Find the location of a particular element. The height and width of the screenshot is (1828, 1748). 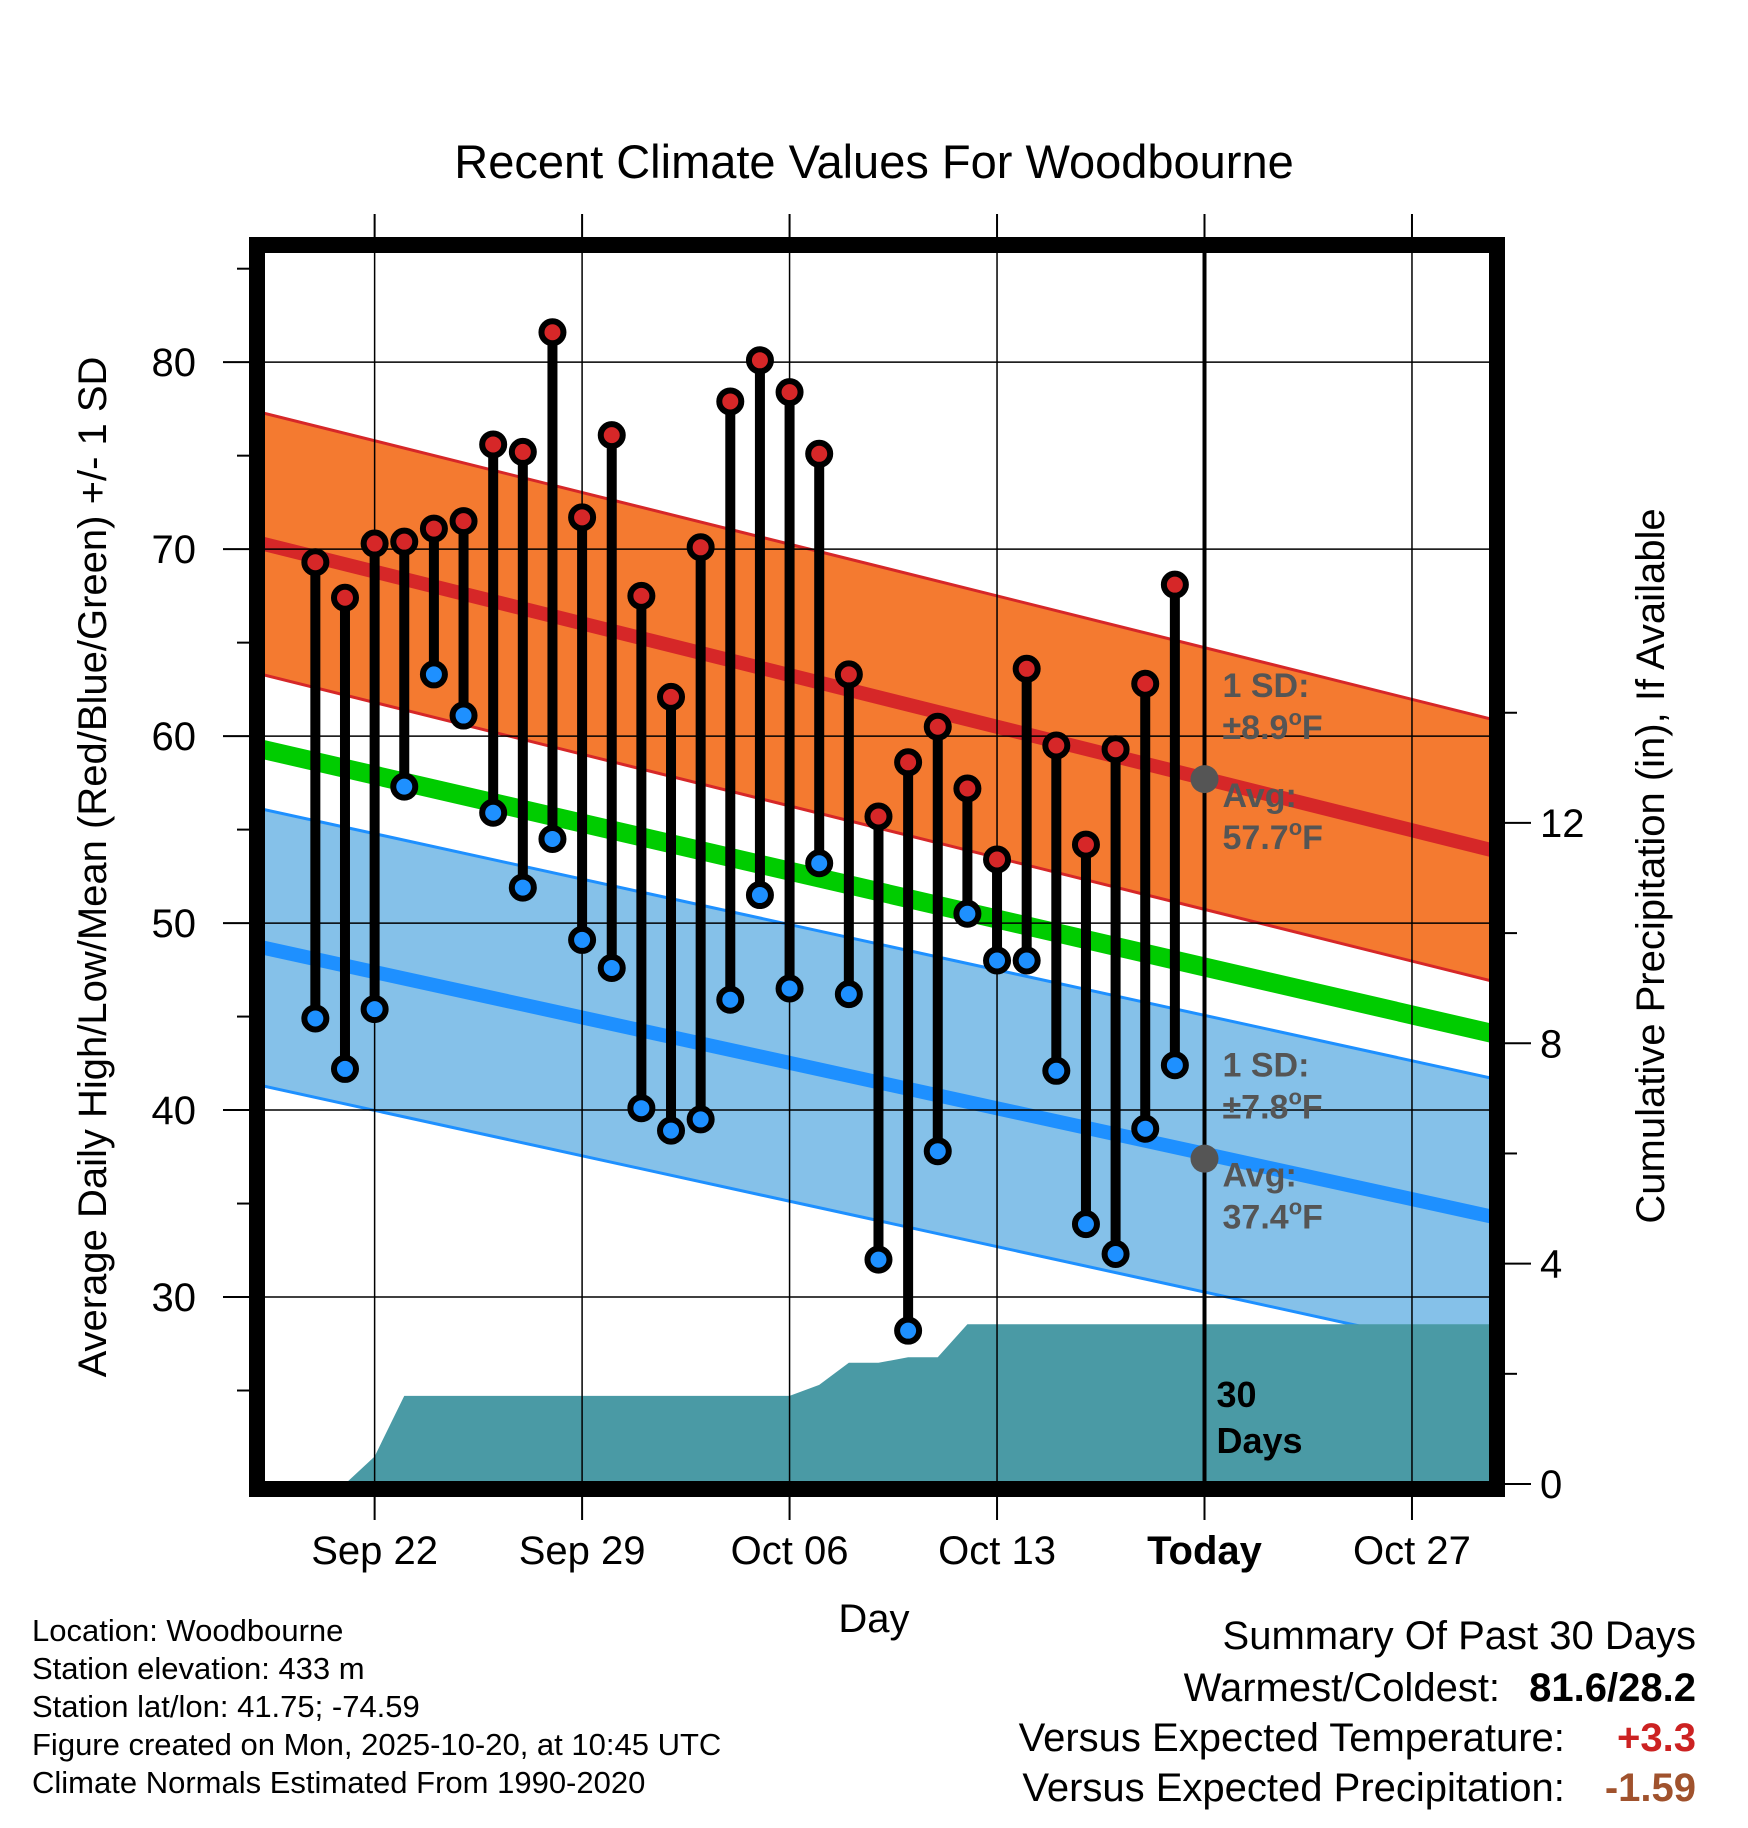

low-sd-value: ±7.8oF is located at coordinates (1273, 1106).